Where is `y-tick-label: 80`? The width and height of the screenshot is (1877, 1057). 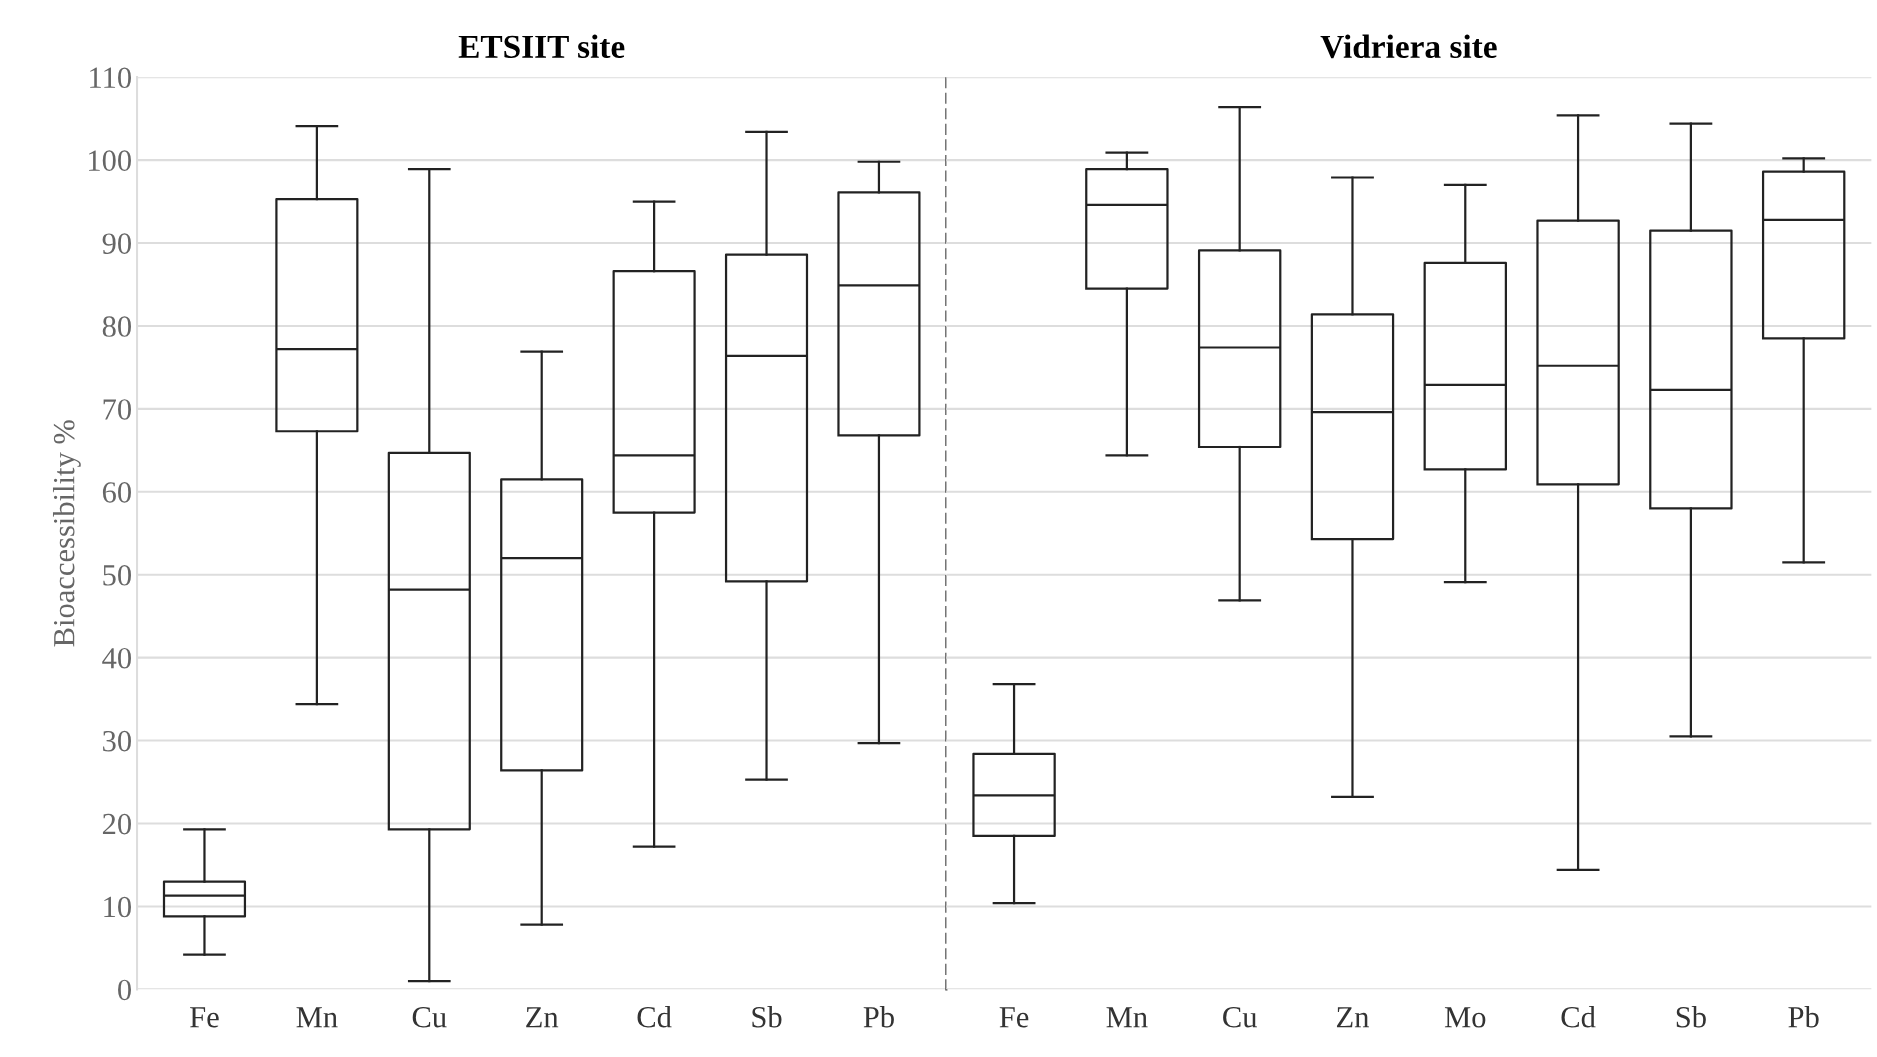
y-tick-label: 80 is located at coordinates (116, 326).